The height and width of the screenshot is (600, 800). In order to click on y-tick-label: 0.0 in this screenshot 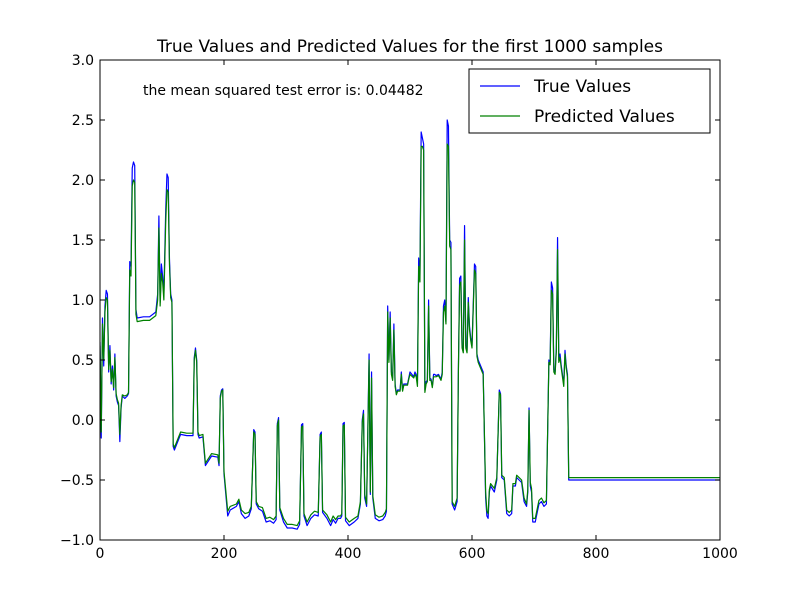, I will do `click(83, 421)`.